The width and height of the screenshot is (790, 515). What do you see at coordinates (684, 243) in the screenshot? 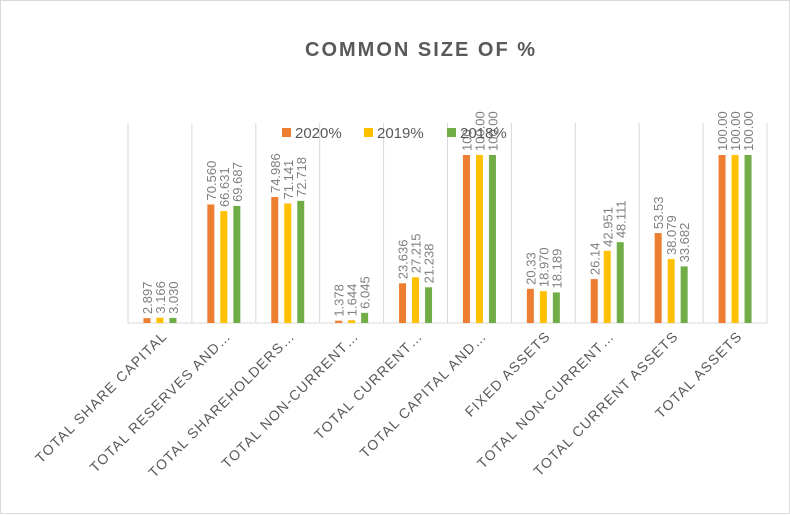
I see `data-label: 33.682` at bounding box center [684, 243].